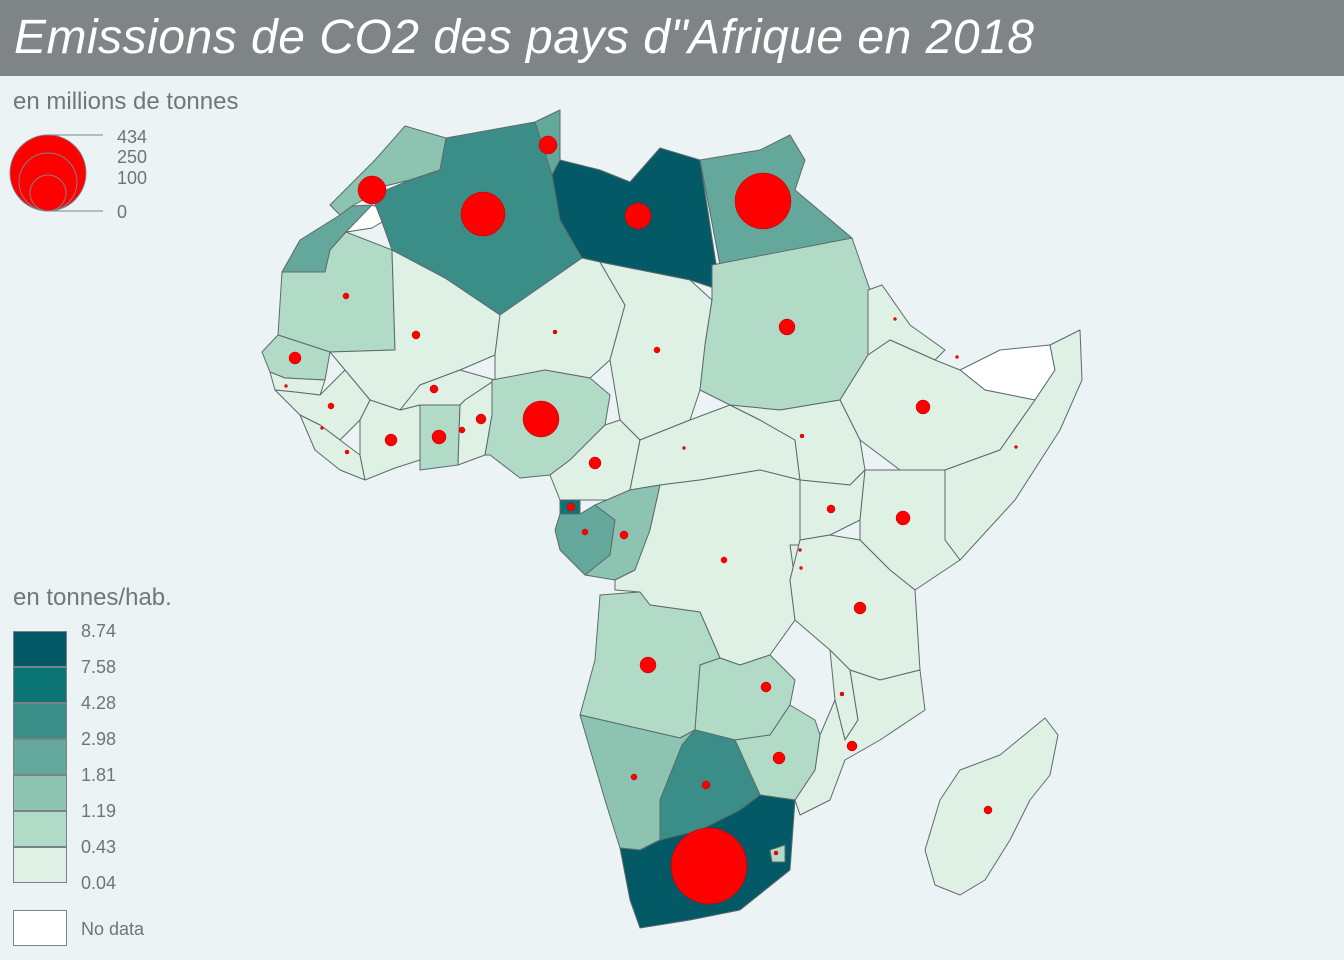  What do you see at coordinates (99, 775) in the screenshot?
I see `color-legend-break-5: 1.81` at bounding box center [99, 775].